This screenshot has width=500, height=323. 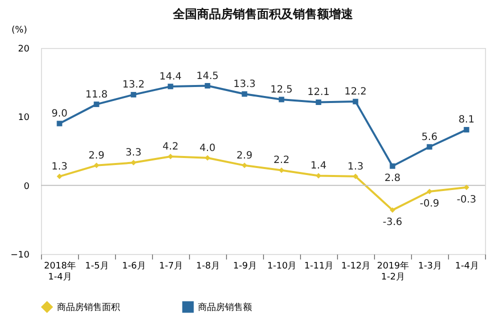 What do you see at coordinates (27, 187) in the screenshot?
I see `y-tick-label: 0` at bounding box center [27, 187].